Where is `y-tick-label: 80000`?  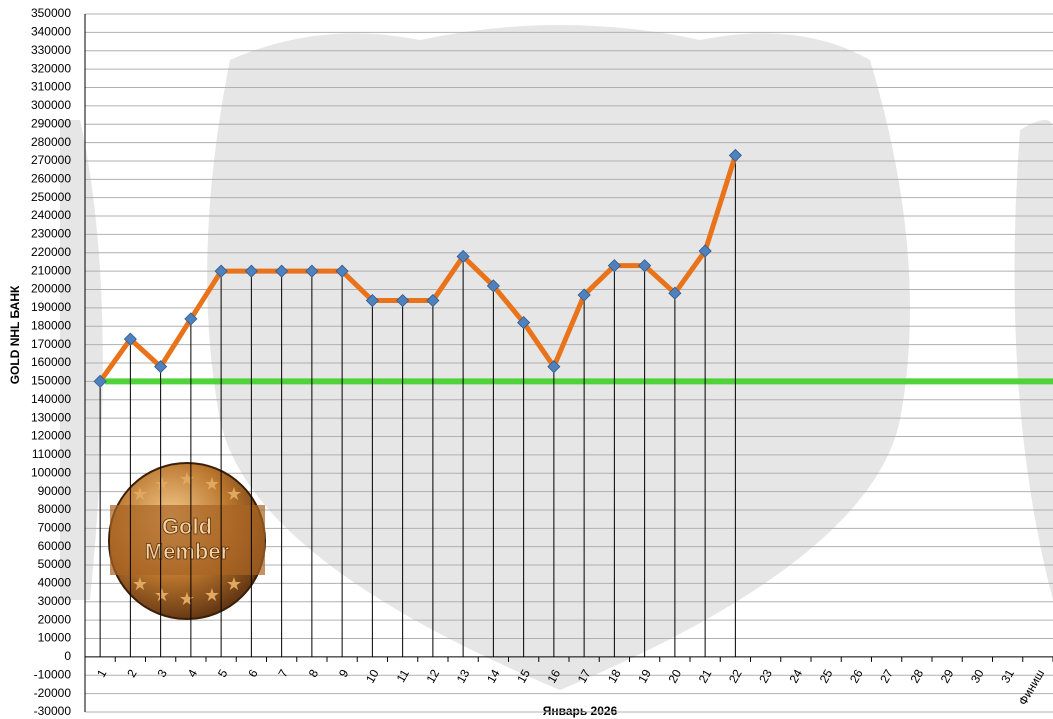 y-tick-label: 80000 is located at coordinates (55, 509).